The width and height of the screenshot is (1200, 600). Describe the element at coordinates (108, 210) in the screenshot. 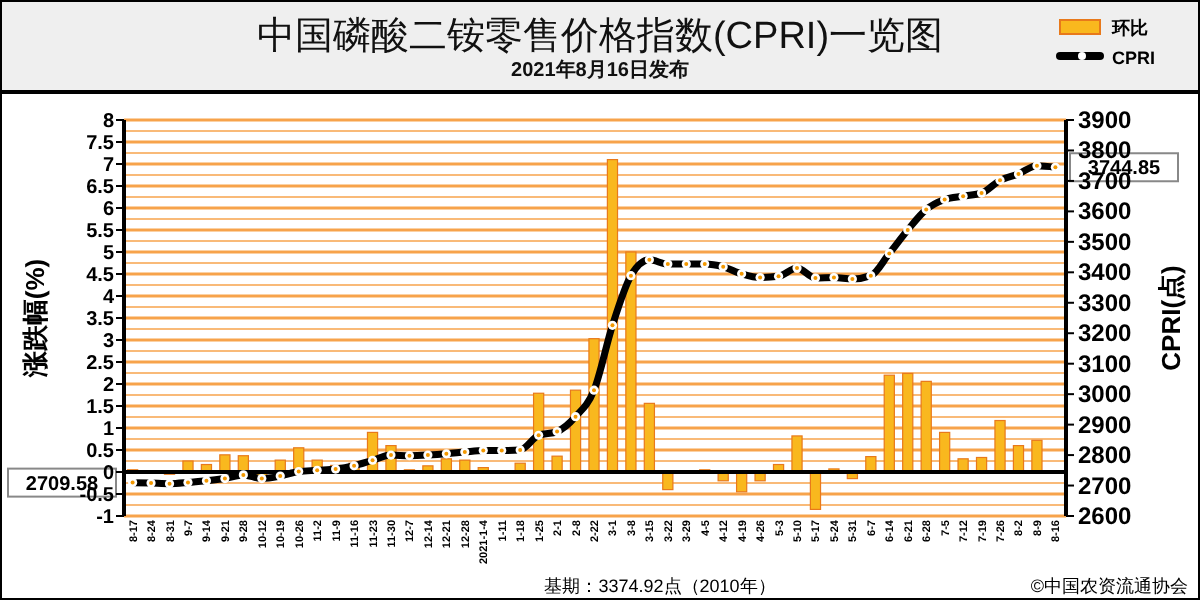

I see `y-tick-label: 6` at that location.